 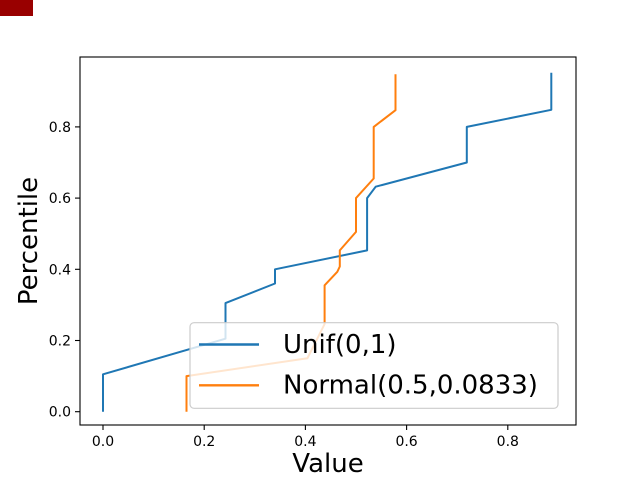 What do you see at coordinates (204, 442) in the screenshot?
I see `x-tick-label: 0.2` at bounding box center [204, 442].